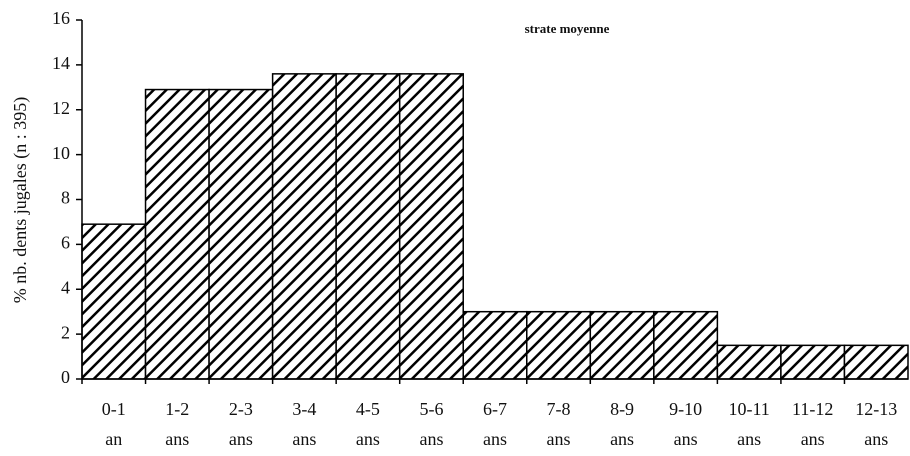 This screenshot has width=910, height=456. I want to click on x-tick-label: an, so click(113, 439).